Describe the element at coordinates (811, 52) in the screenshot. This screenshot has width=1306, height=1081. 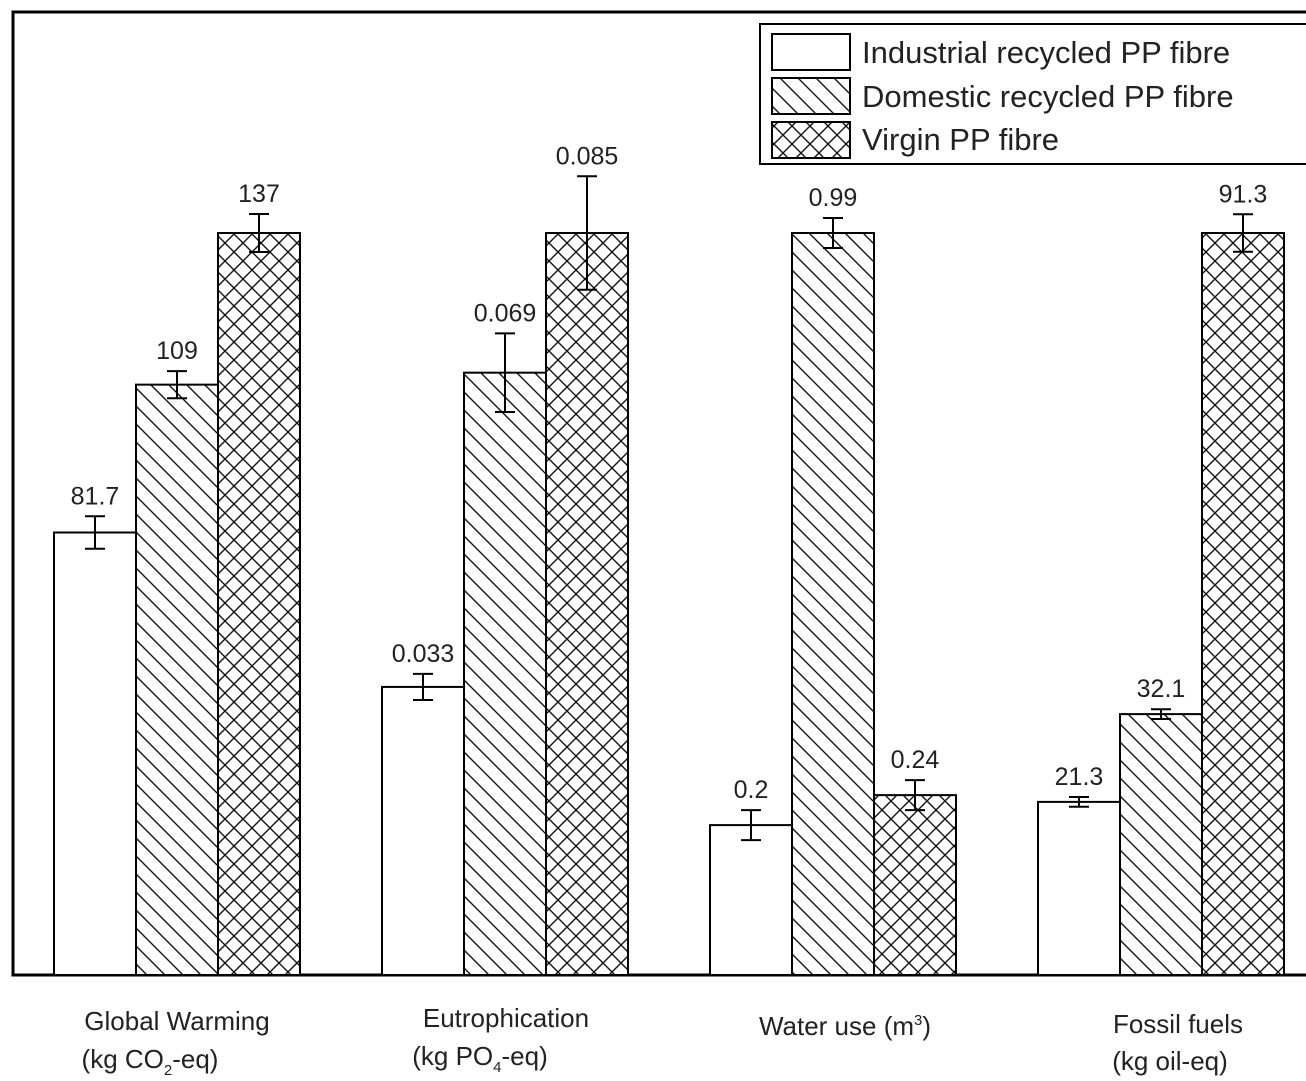
I see `legend-swatch-industrial` at that location.